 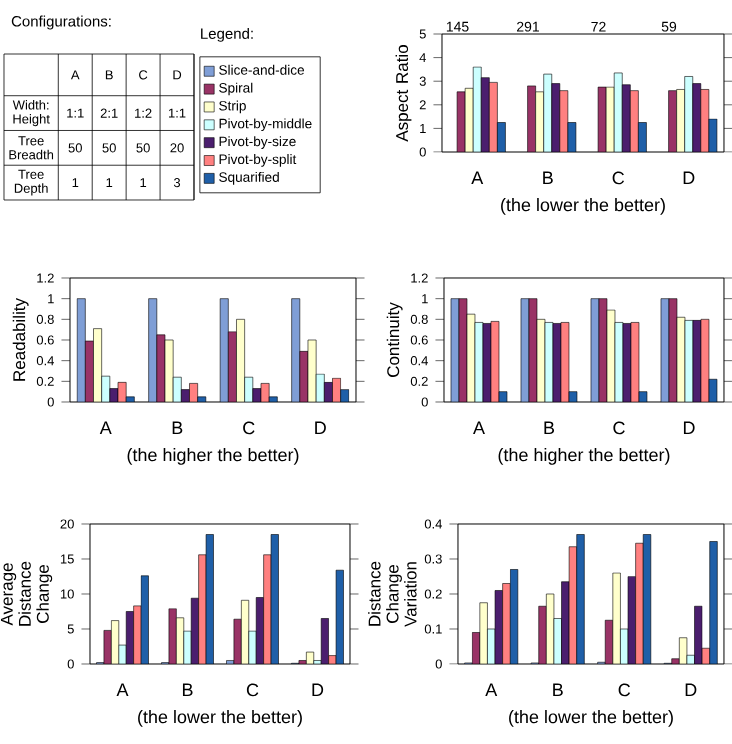 I want to click on y-axis-title: Average Distance Change, so click(x=26, y=593).